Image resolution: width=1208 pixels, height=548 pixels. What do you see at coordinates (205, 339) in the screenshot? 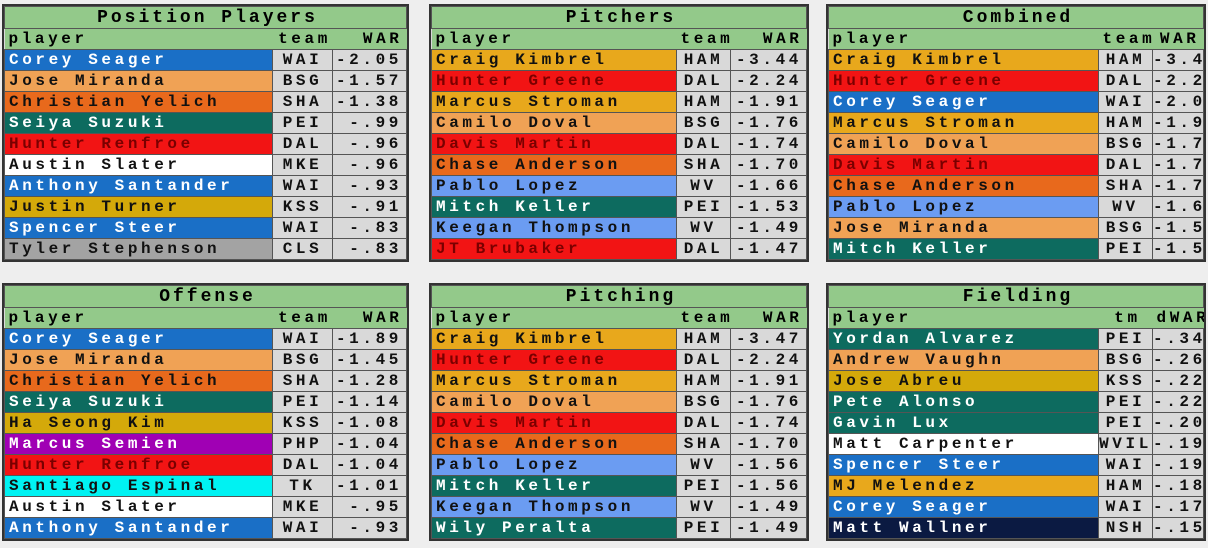
I see `player-row: Corey Seager WAI -1.89` at bounding box center [205, 339].